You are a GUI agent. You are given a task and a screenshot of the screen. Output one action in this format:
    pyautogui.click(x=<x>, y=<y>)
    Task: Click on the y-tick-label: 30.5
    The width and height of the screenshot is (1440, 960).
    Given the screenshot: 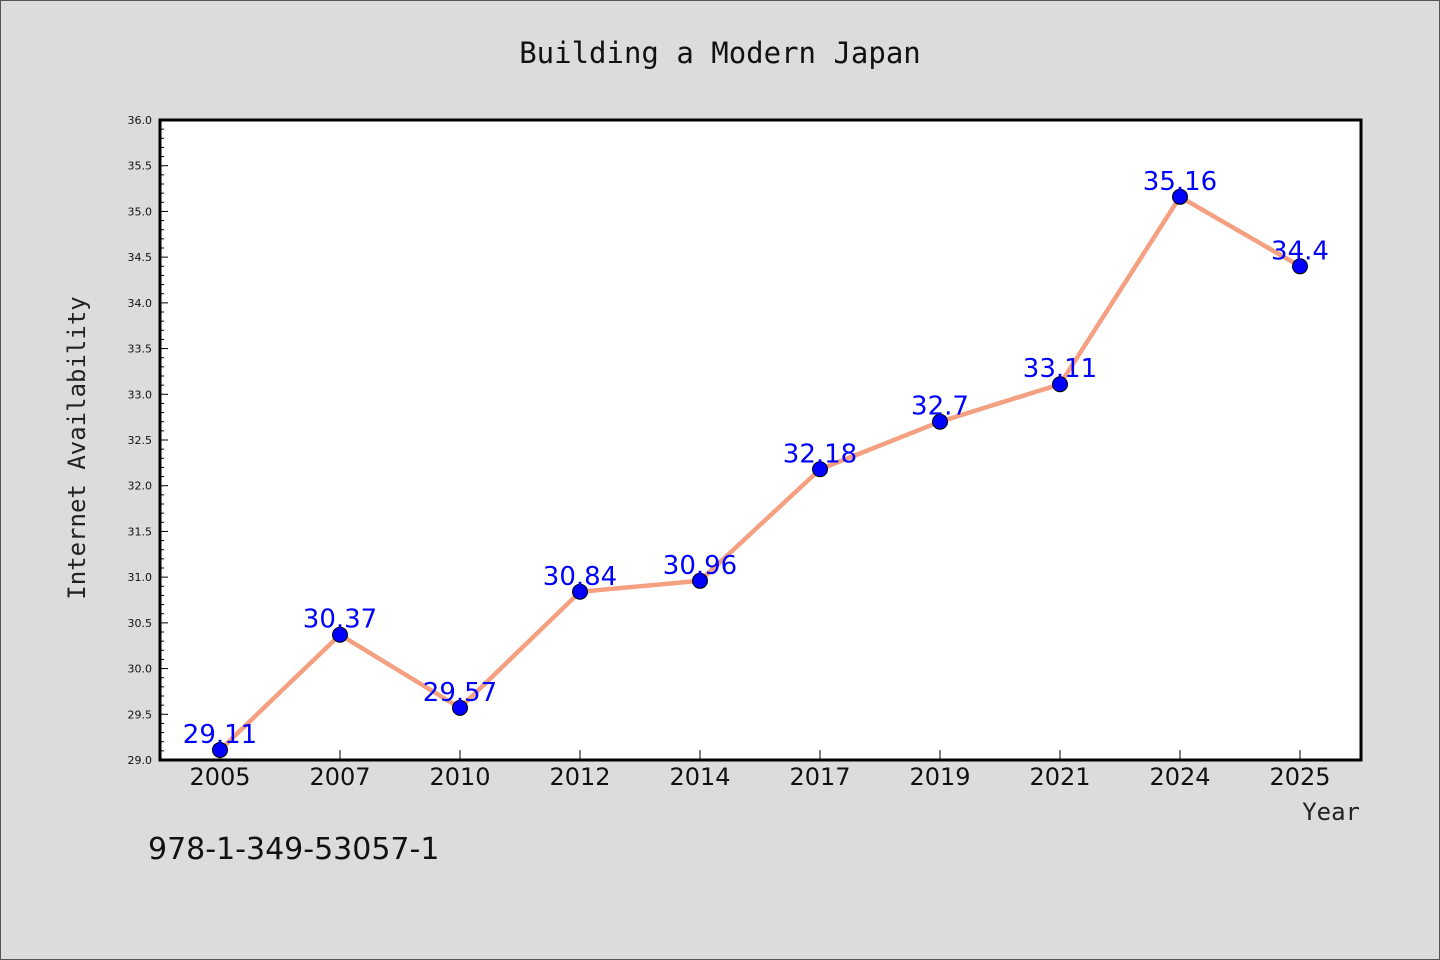 What is the action you would take?
    pyautogui.click(x=140, y=623)
    